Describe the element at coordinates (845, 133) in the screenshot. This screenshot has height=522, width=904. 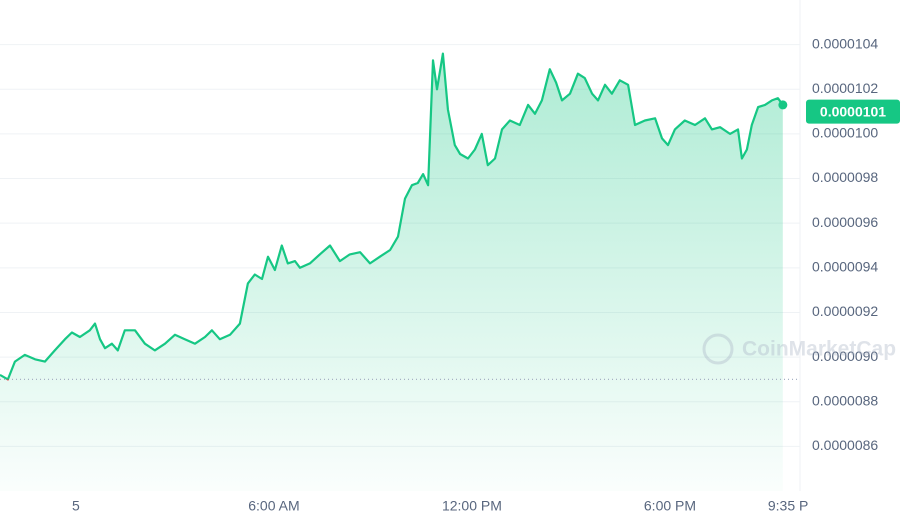
I see `y-tick-label: 0.0000100` at that location.